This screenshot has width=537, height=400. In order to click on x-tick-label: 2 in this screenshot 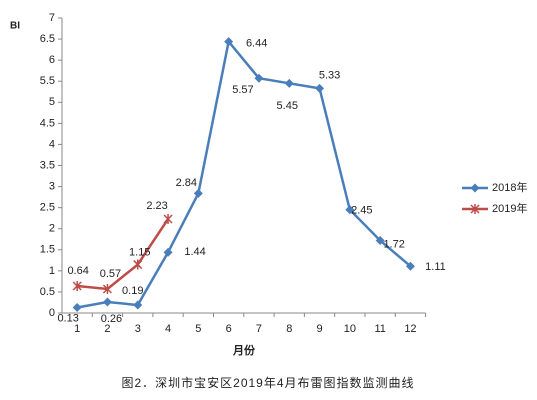, I will do `click(107, 329)`.